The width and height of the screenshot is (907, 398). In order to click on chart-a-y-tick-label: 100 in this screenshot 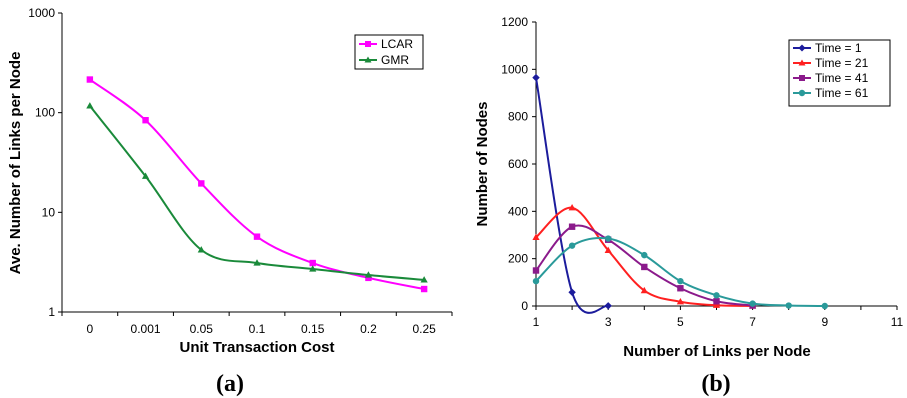, I will do `click(45, 113)`.